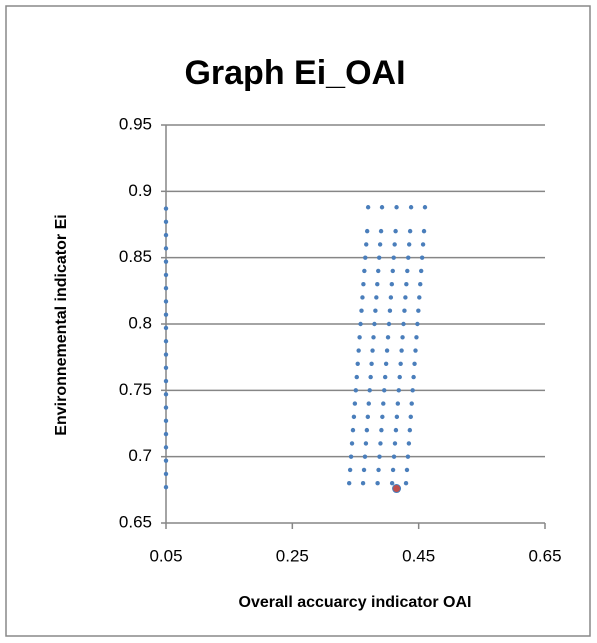 The image size is (597, 643). Describe the element at coordinates (140, 322) in the screenshot. I see `y-tick-label: 0.8` at that location.